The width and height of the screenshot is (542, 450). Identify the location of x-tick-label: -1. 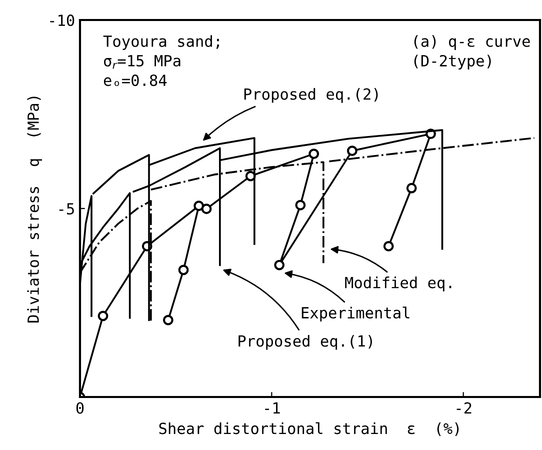
(272, 408).